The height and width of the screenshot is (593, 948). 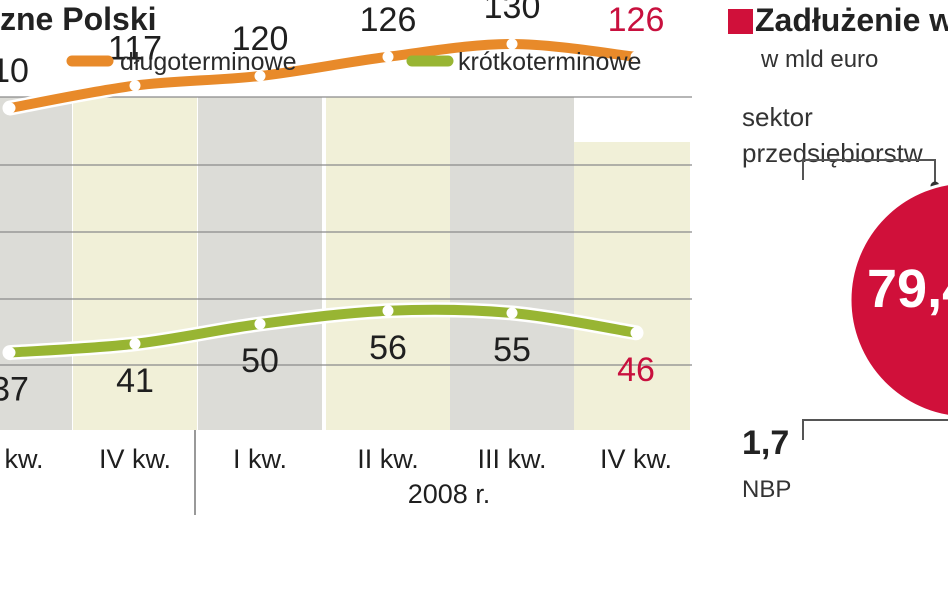 I want to click on sector-value: 79,4, so click(x=907, y=289).